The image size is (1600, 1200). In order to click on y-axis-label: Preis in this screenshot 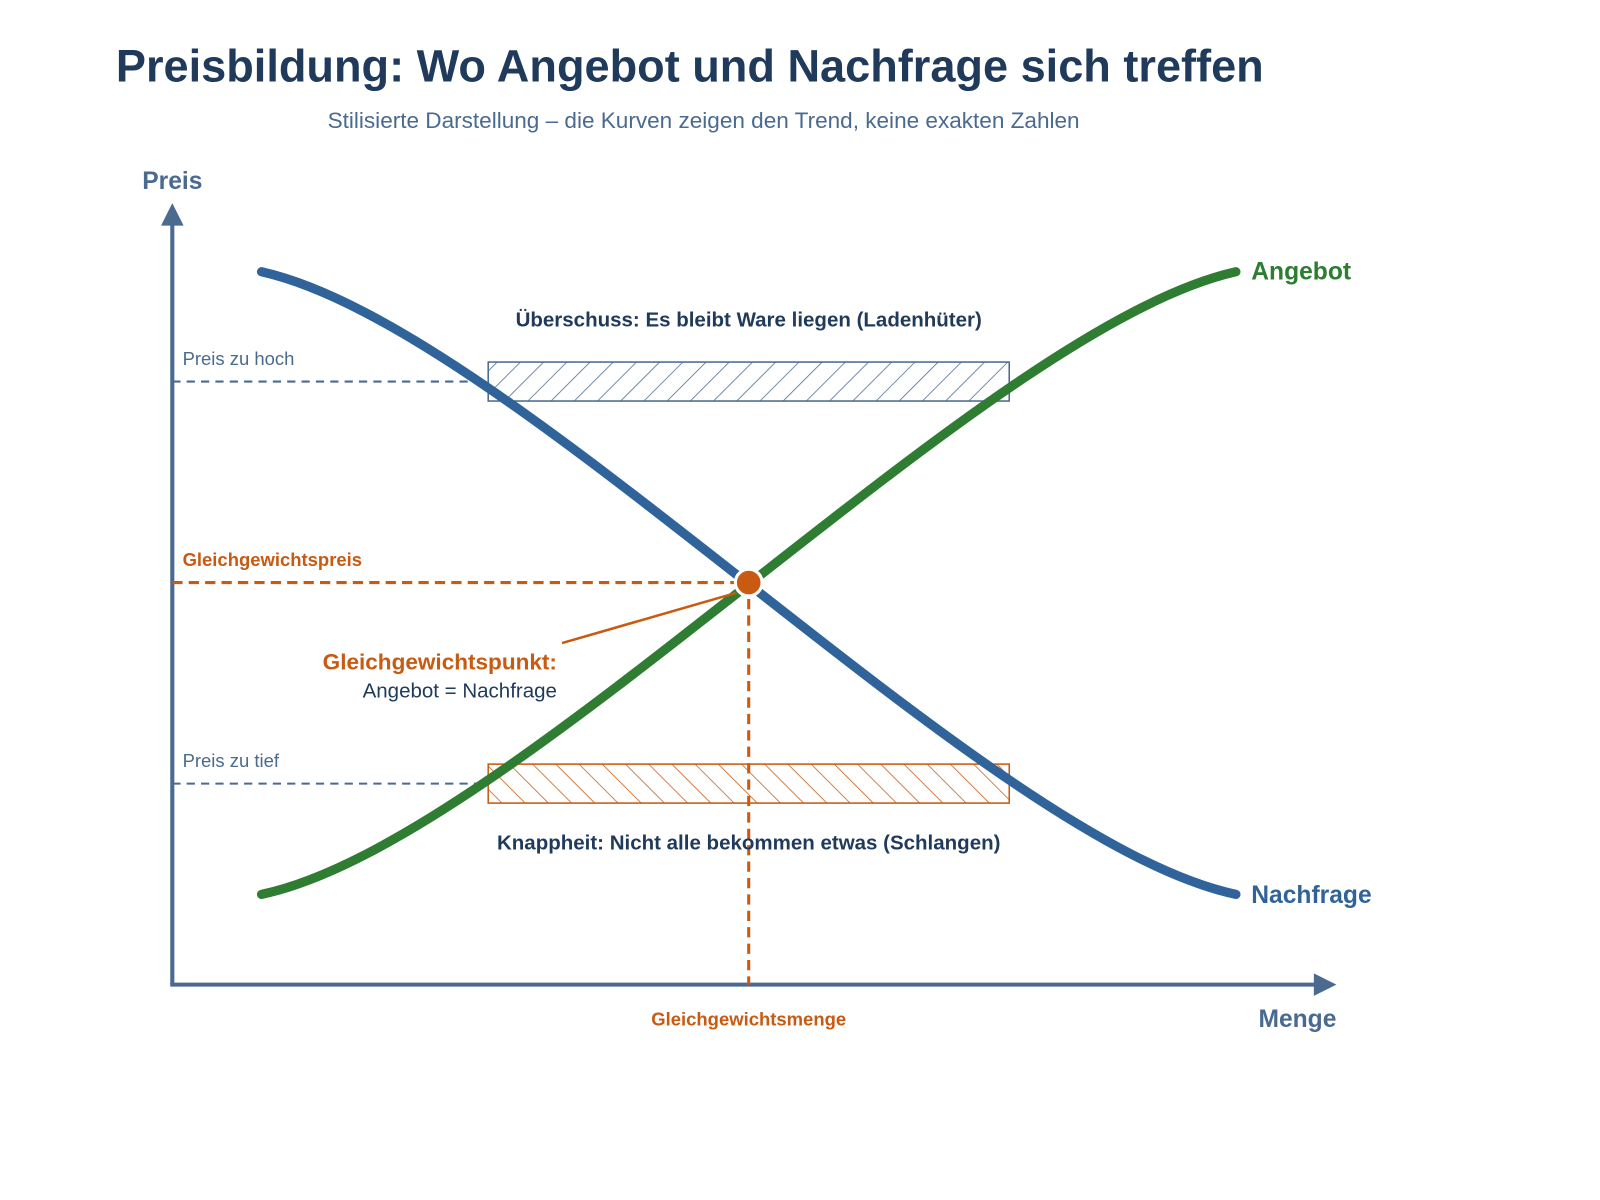, I will do `click(172, 181)`.